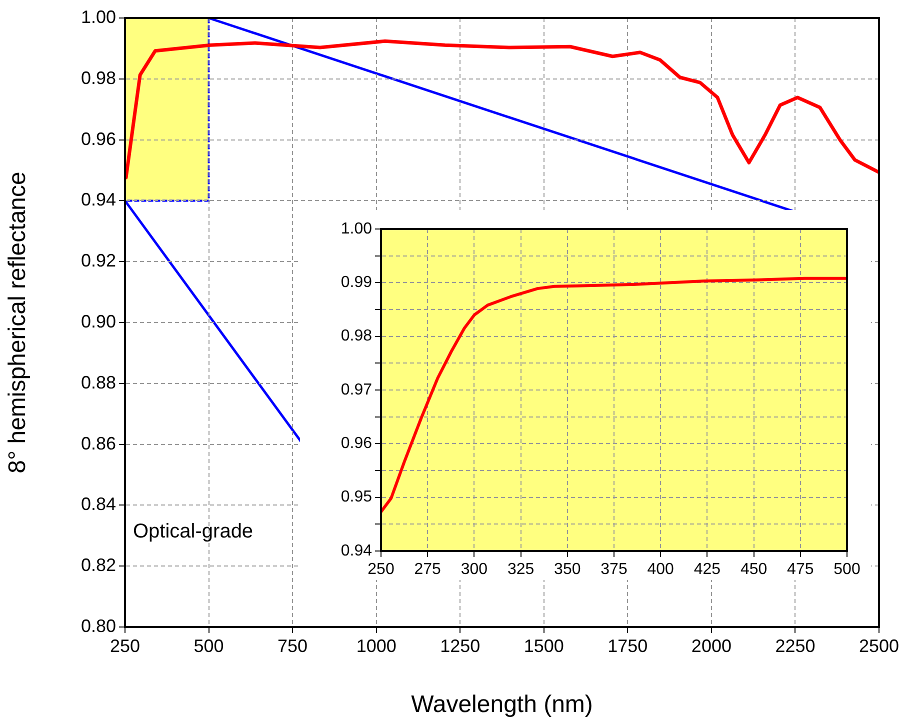 The height and width of the screenshot is (724, 912). I want to click on x-tick-label: 1500, so click(544, 646).